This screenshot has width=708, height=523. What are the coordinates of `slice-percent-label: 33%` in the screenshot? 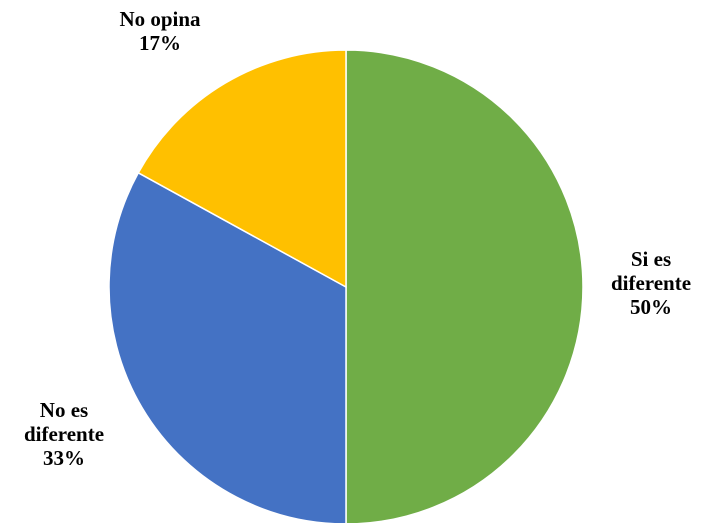 It's located at (64, 458).